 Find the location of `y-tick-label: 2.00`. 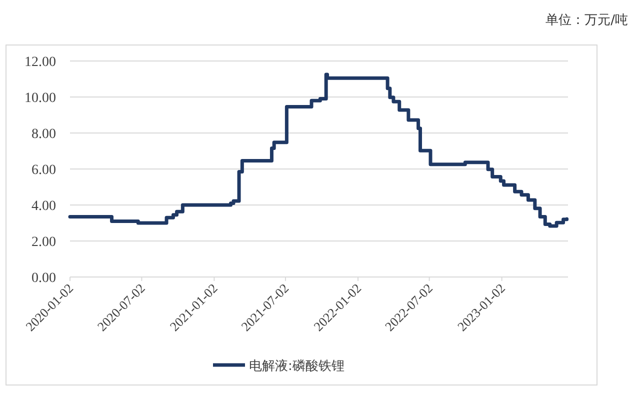

y-tick-label: 2.00 is located at coordinates (44, 242).